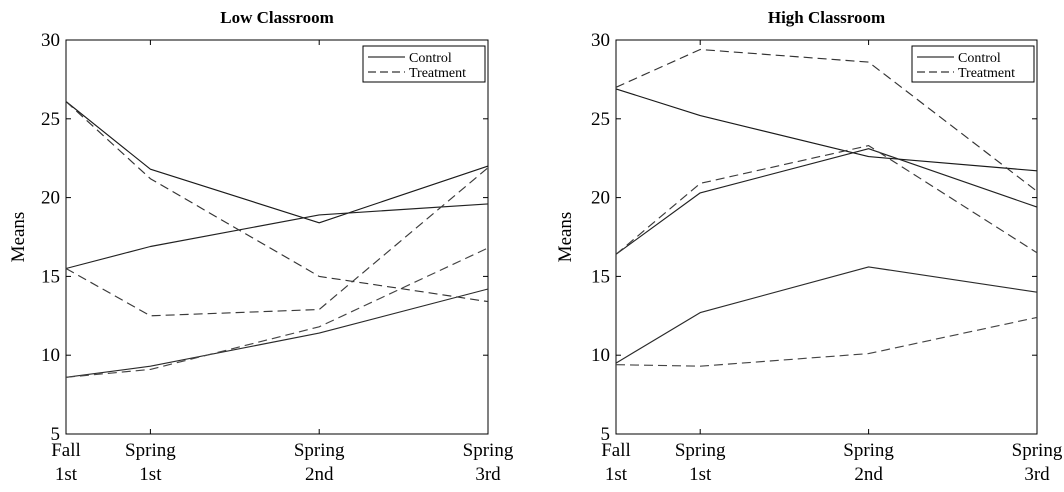 The height and width of the screenshot is (492, 1064). What do you see at coordinates (277, 17) in the screenshot?
I see `chart-title: Low Classroom` at bounding box center [277, 17].